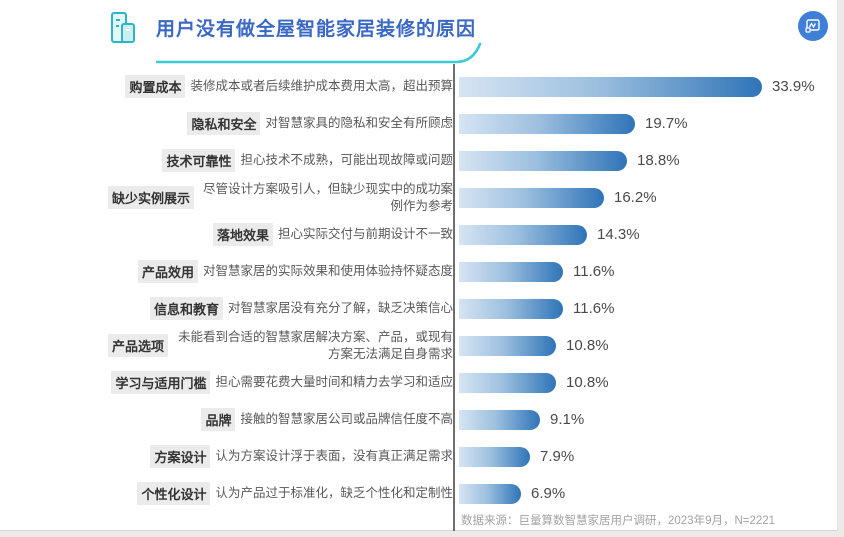  What do you see at coordinates (618, 521) in the screenshot?
I see `data-source-note: 数据来源：巨量算数智慧家居用户调研，2023年9月，N=2221` at bounding box center [618, 521].